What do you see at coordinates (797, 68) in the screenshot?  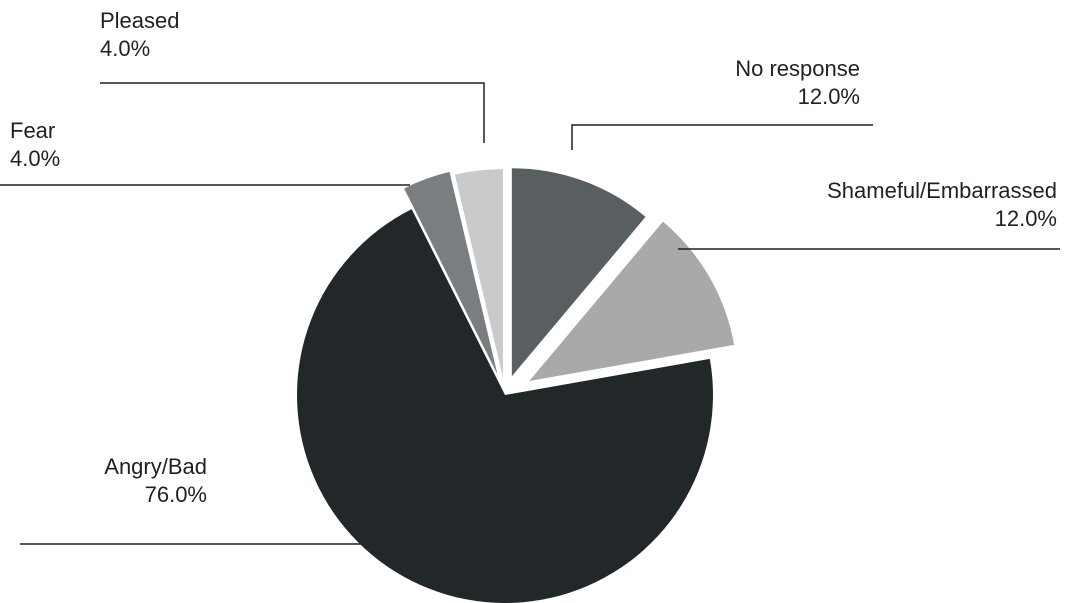 I see `slice-label-name: No response` at bounding box center [797, 68].